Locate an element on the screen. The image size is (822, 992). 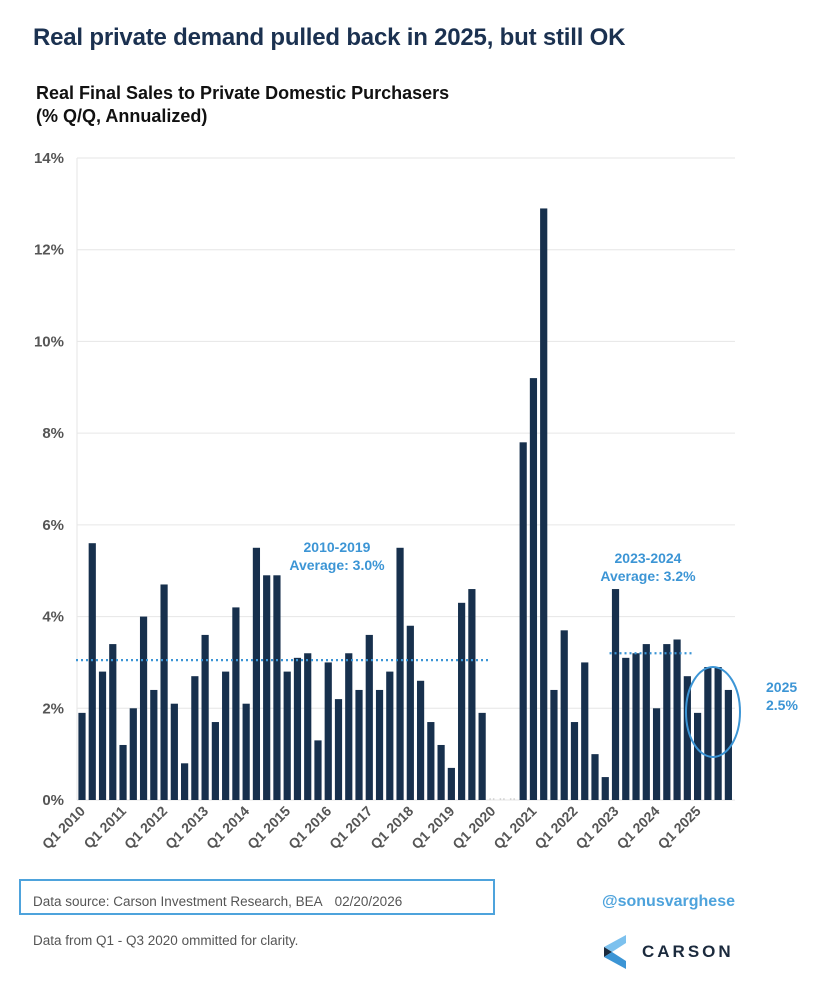
x-tick-label: Q1 2016 is located at coordinates (309, 827).